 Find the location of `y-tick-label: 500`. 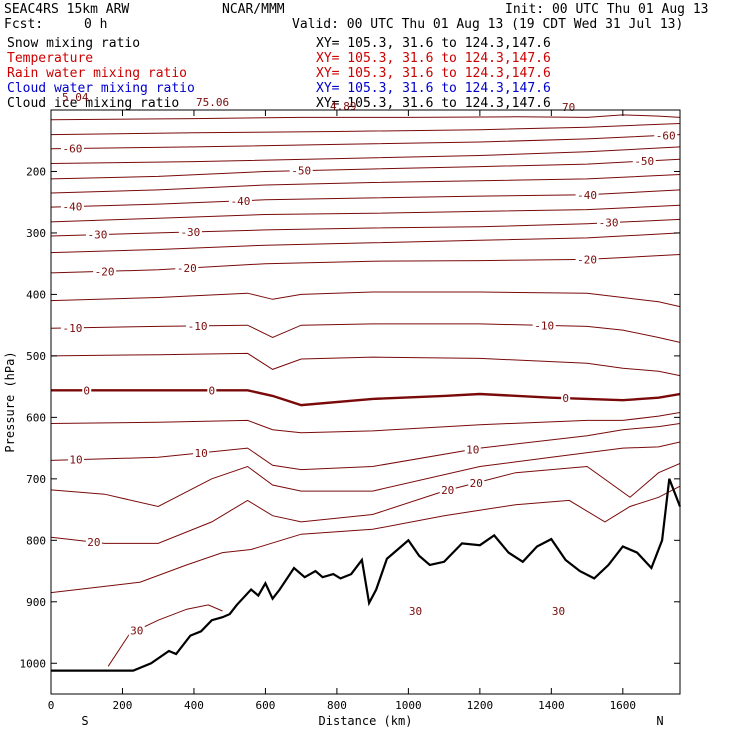

y-tick-label: 500 is located at coordinates (36, 356).